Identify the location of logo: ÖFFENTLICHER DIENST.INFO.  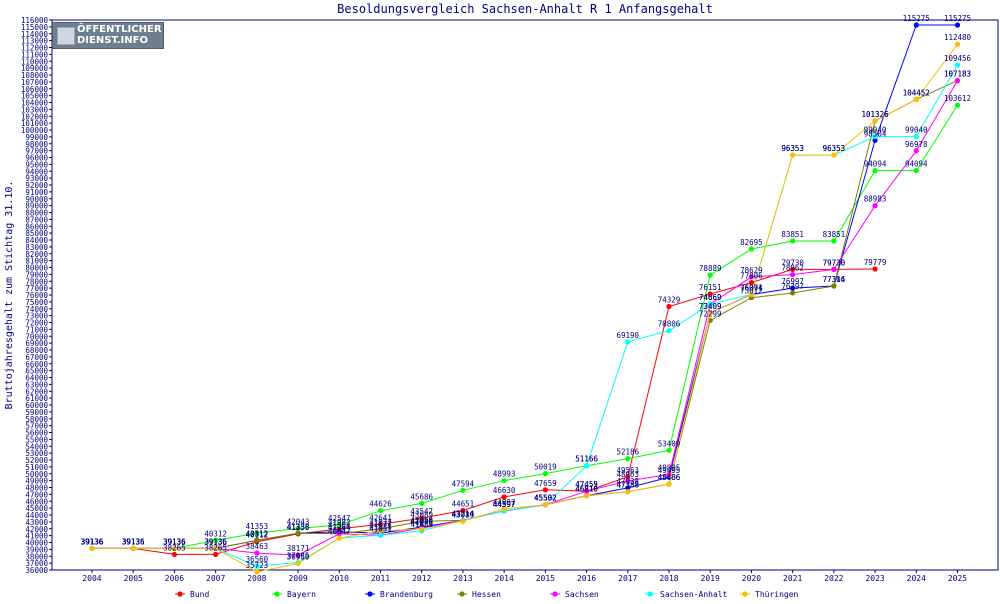
(108, 35).